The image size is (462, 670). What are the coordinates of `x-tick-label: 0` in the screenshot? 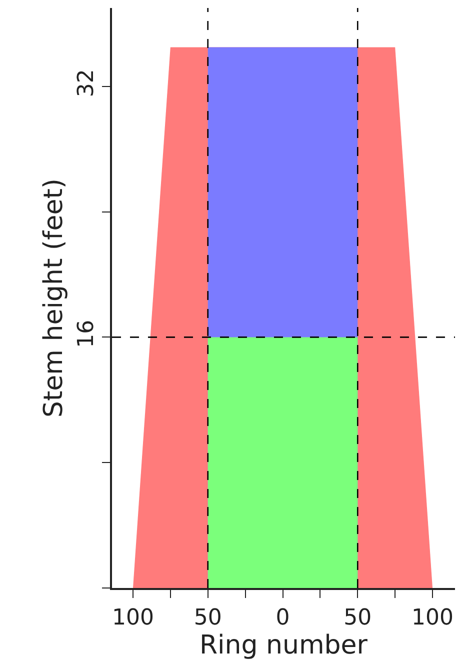 It's located at (283, 617).